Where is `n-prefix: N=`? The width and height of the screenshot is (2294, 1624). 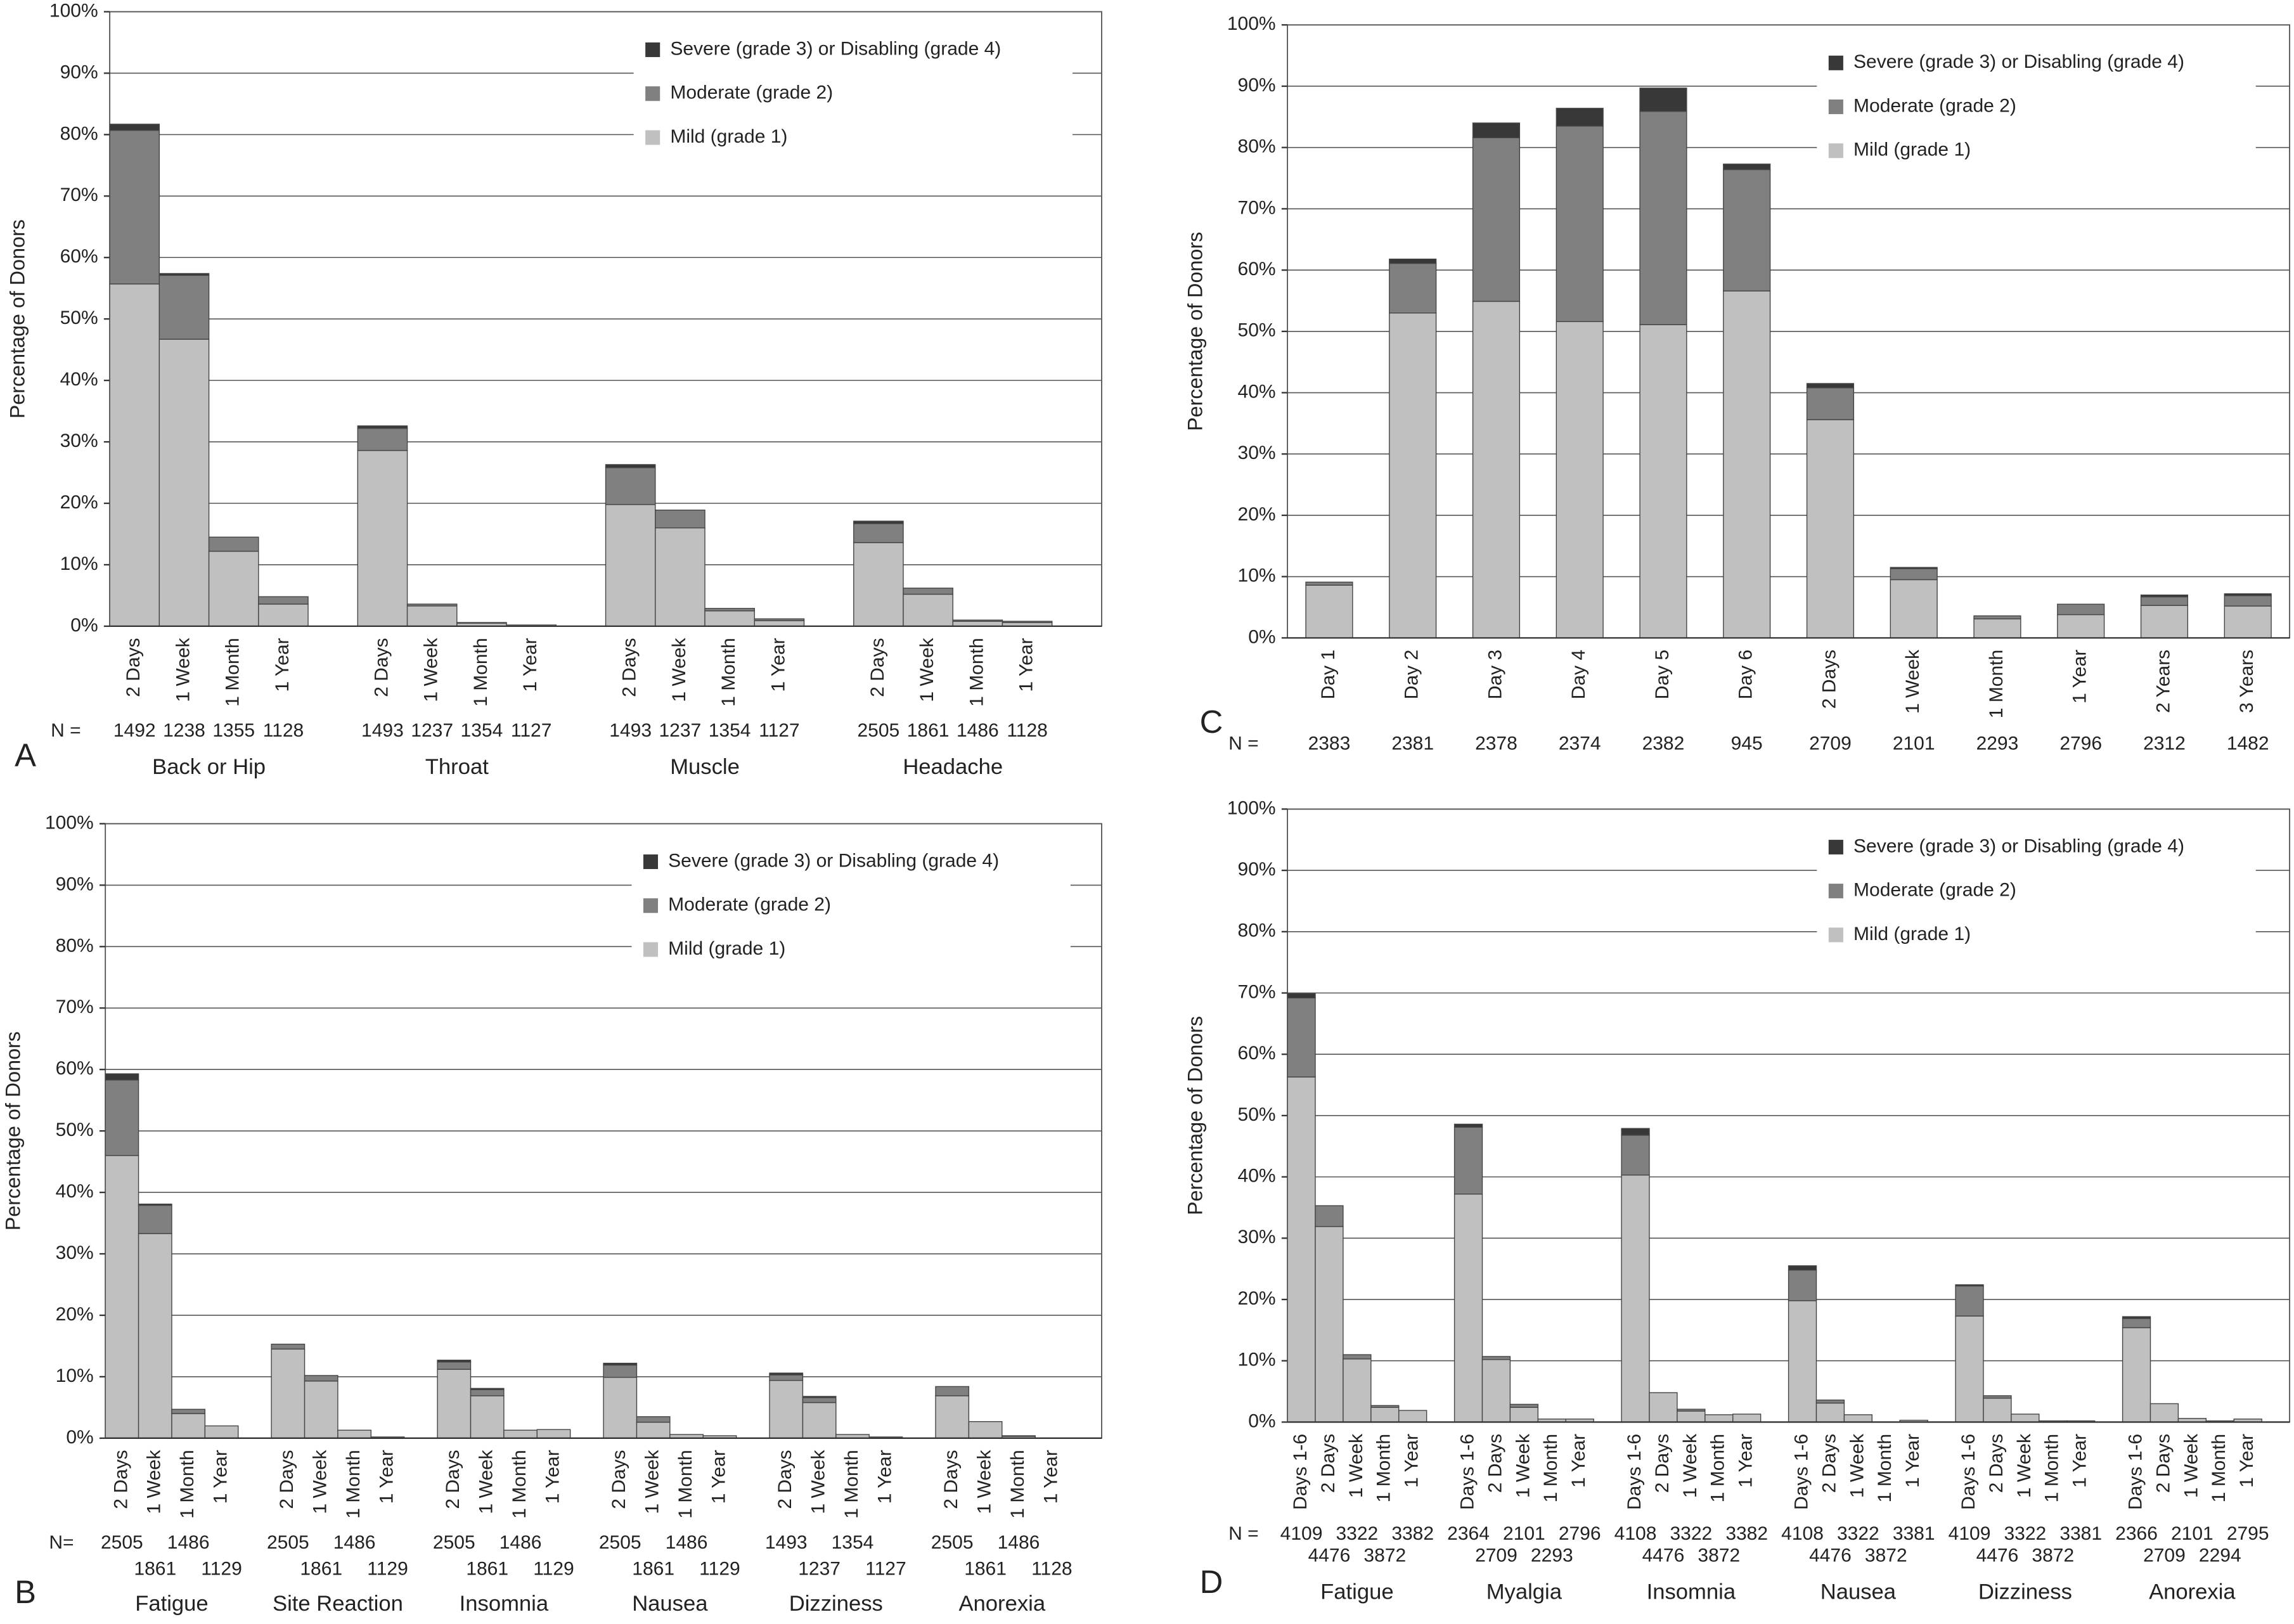 n-prefix: N= is located at coordinates (61, 1543).